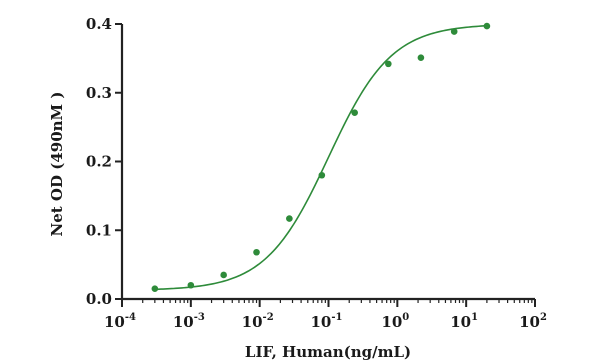 The height and width of the screenshot is (364, 607). I want to click on y-tick-label: 0.0, so click(99, 299).